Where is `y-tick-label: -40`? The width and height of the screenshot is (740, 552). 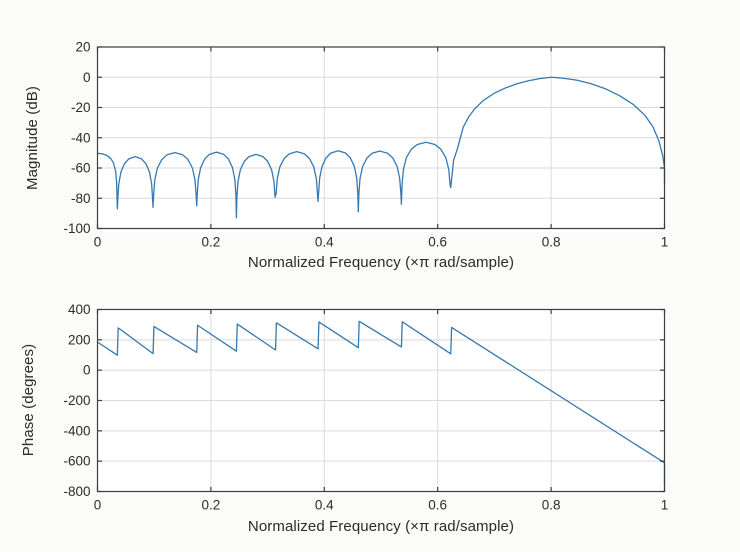 y-tick-label: -40 is located at coordinates (81, 137).